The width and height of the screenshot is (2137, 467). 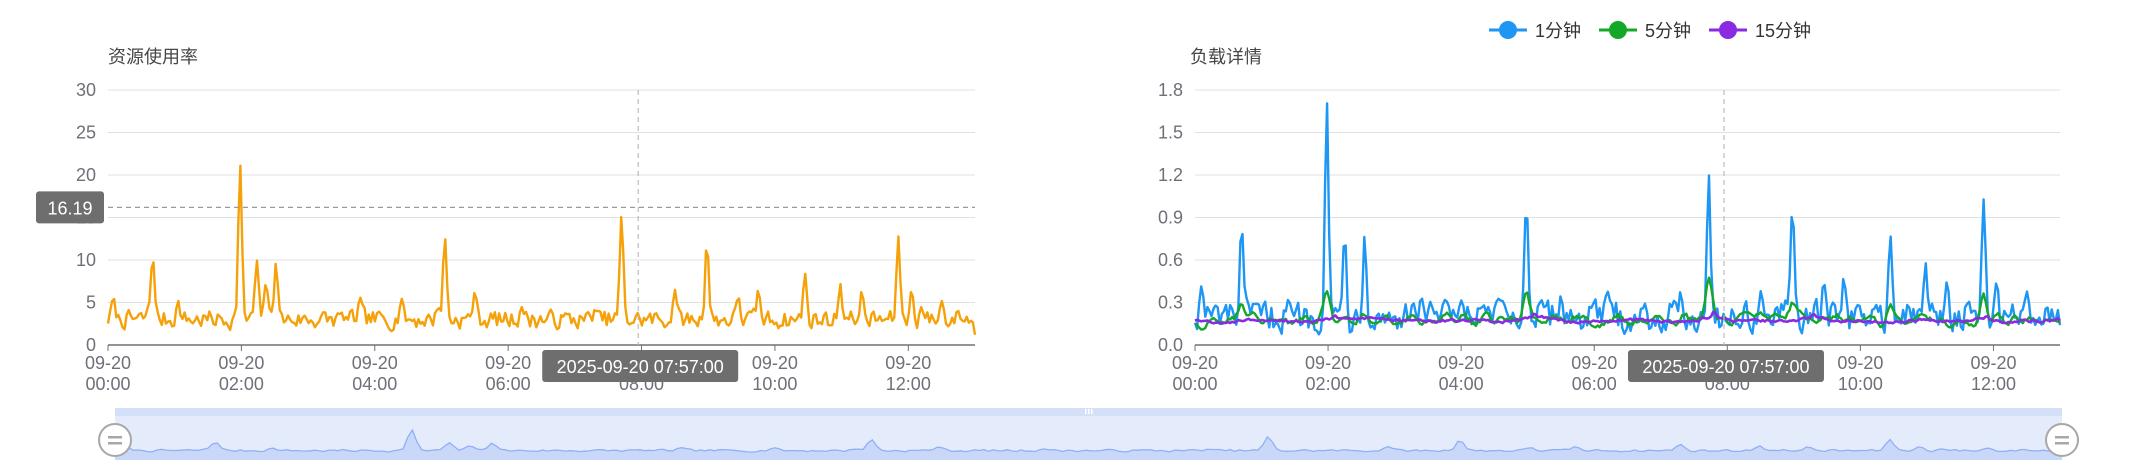 I want to click on series-line-5分钟, so click(x=1627, y=303).